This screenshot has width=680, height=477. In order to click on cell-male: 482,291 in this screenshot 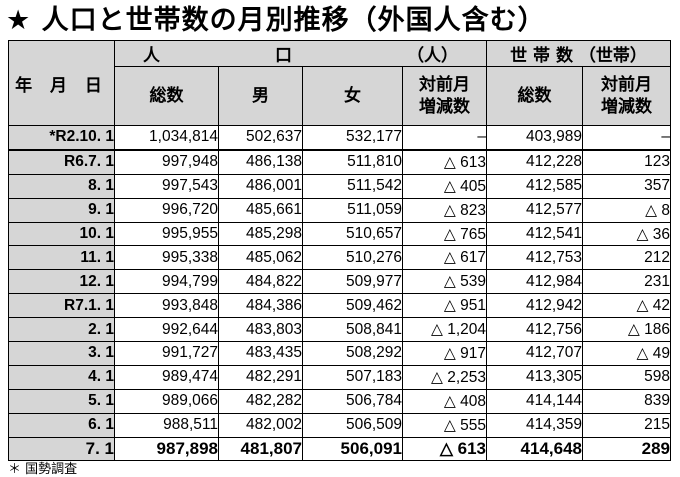, I will do `click(260, 377)`.